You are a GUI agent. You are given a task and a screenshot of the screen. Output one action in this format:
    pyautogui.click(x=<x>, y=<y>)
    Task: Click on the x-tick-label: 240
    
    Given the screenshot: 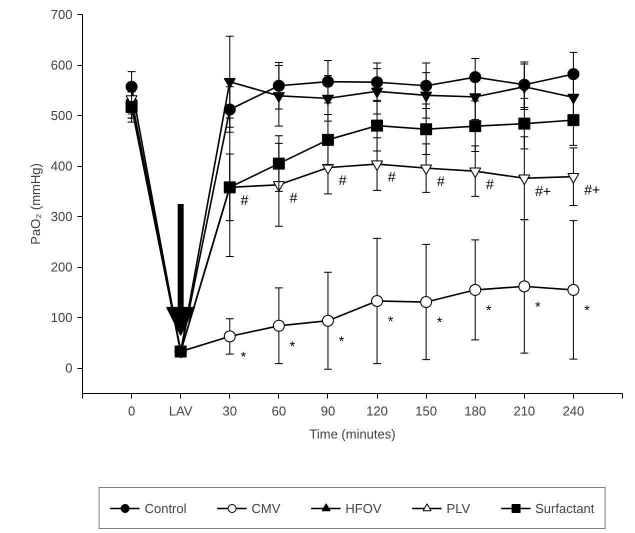 What is the action you would take?
    pyautogui.click(x=573, y=411)
    